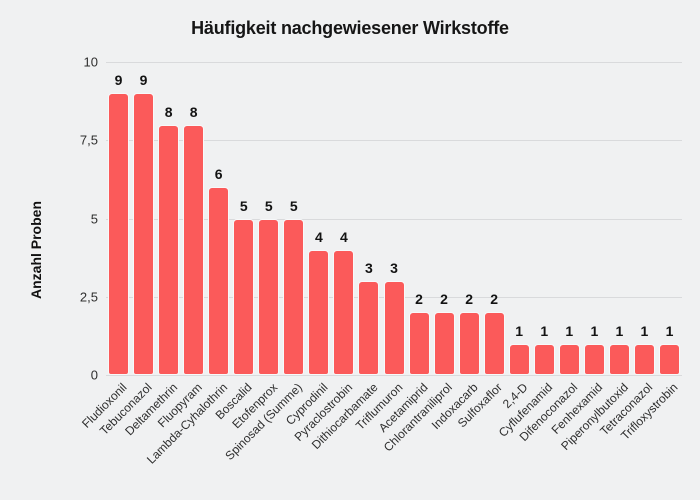 The width and height of the screenshot is (700, 500). I want to click on y-tick-label: 2,5, so click(88, 297).